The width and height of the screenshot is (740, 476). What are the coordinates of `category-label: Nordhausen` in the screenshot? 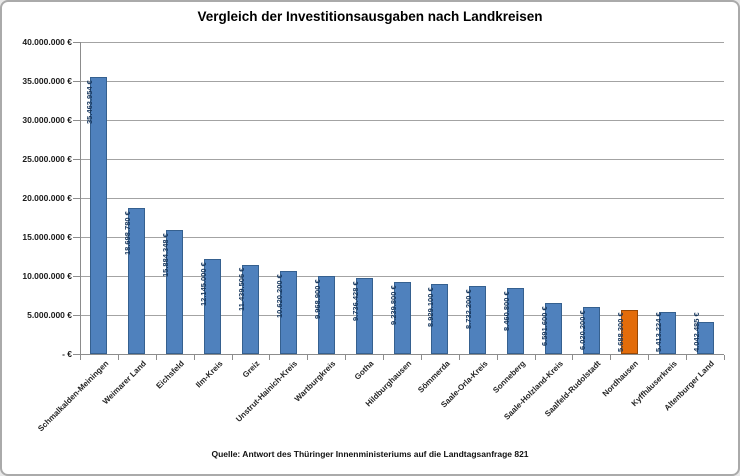 It's located at (620, 379).